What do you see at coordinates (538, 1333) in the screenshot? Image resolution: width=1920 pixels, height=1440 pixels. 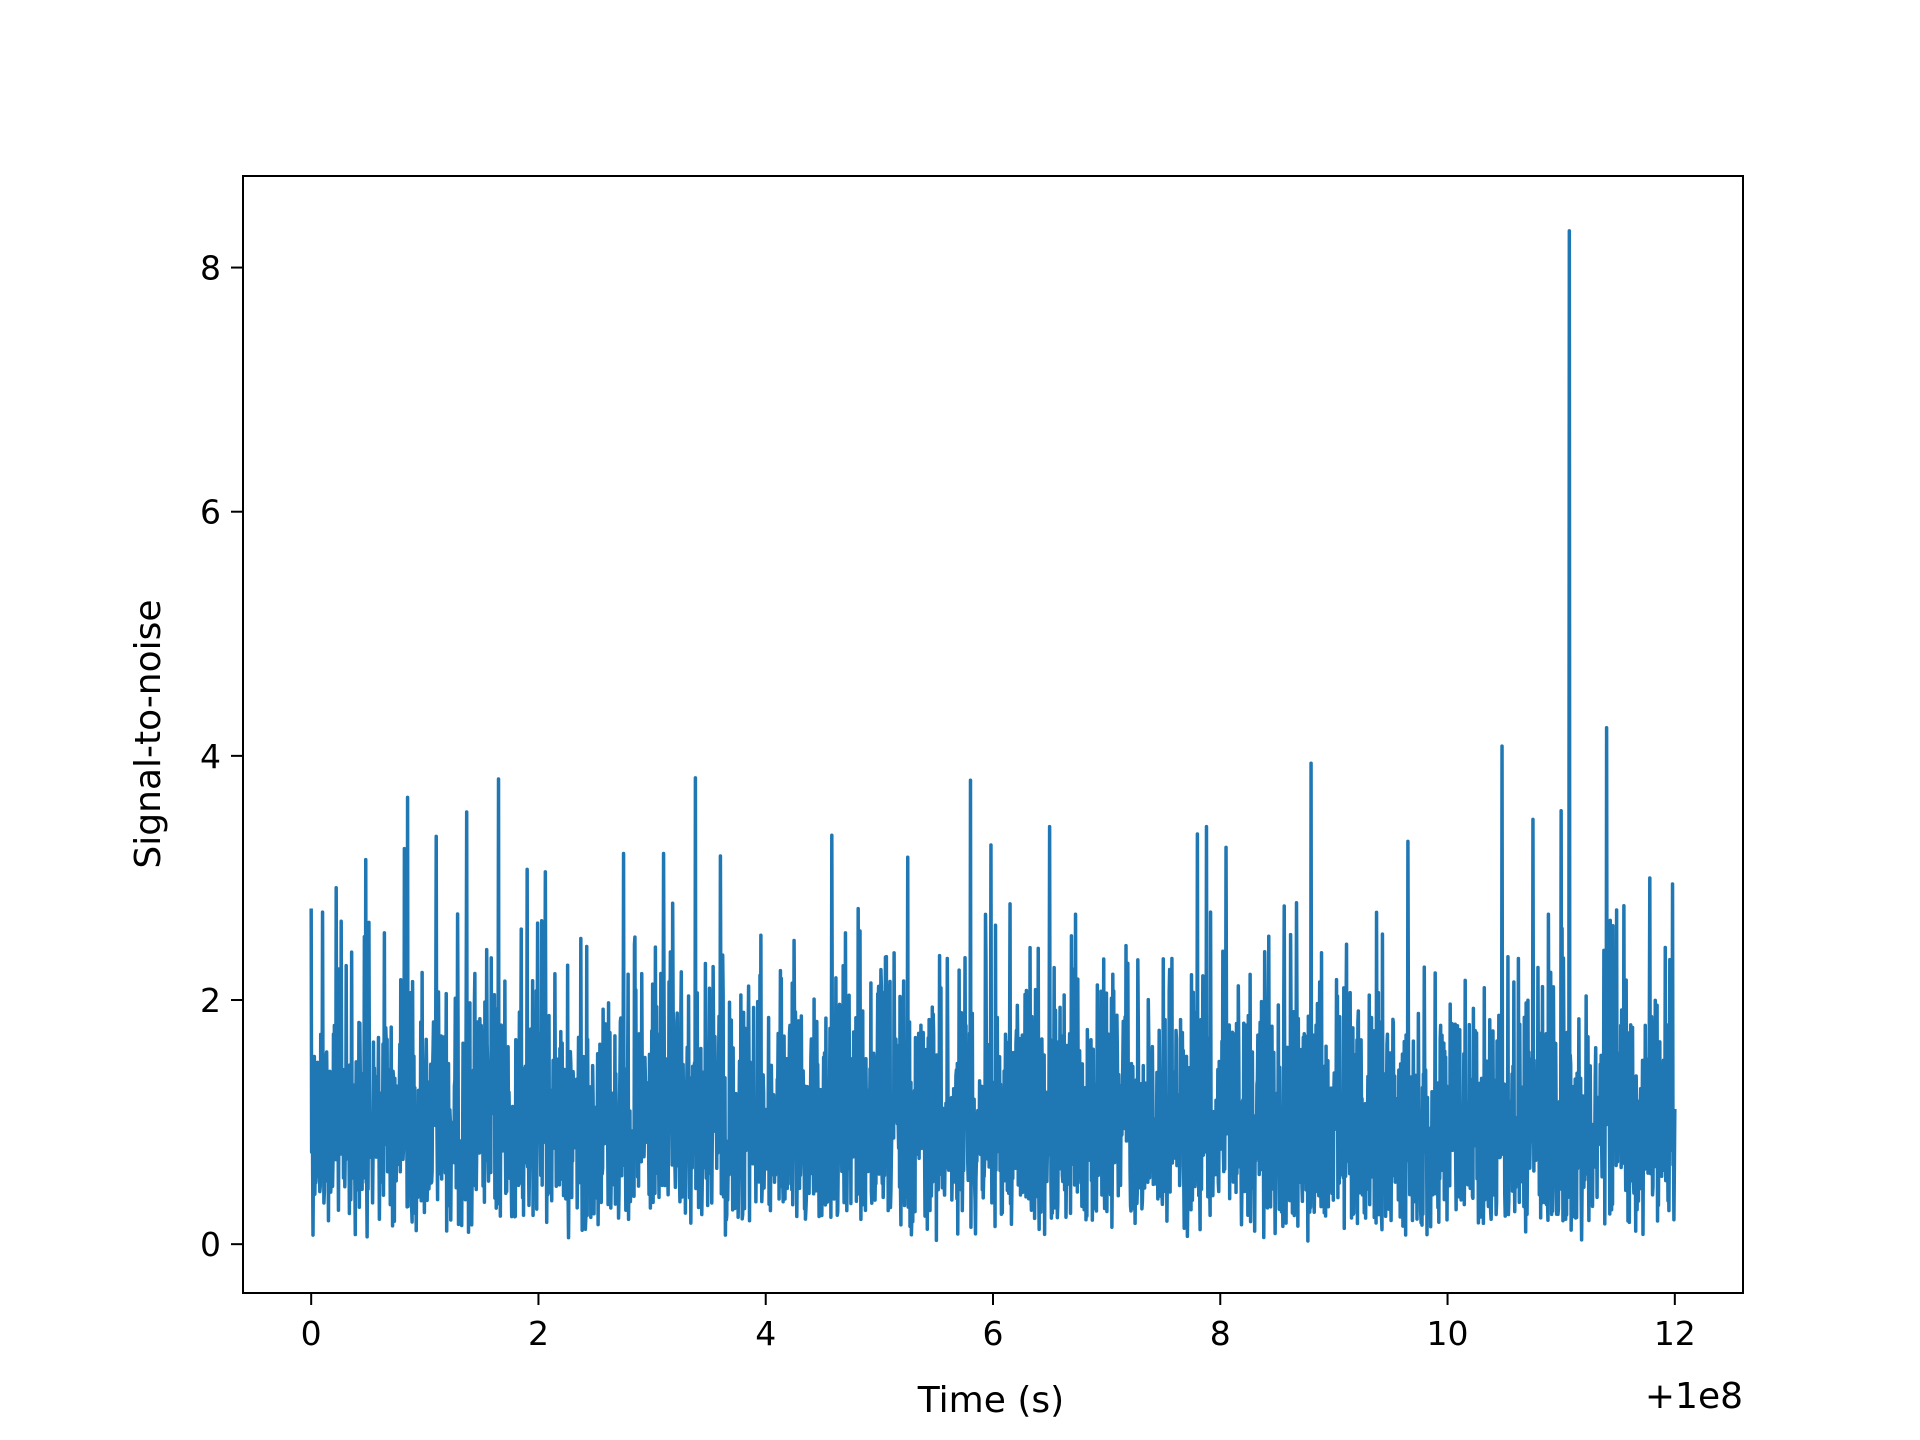 I see `x-tick-label: 2` at bounding box center [538, 1333].